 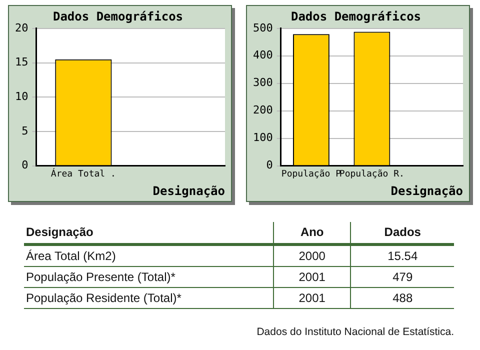 I want to click on x-tick-label: População R., so click(x=371, y=175).